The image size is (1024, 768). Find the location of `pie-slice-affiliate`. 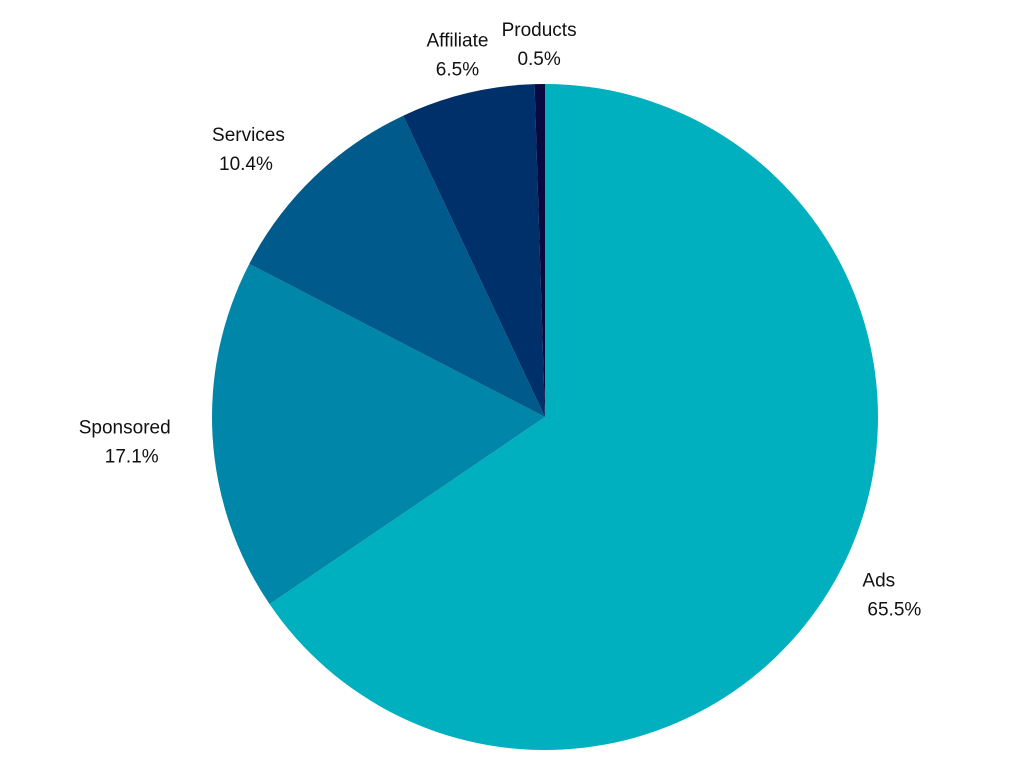

pie-slice-affiliate is located at coordinates (474, 251).